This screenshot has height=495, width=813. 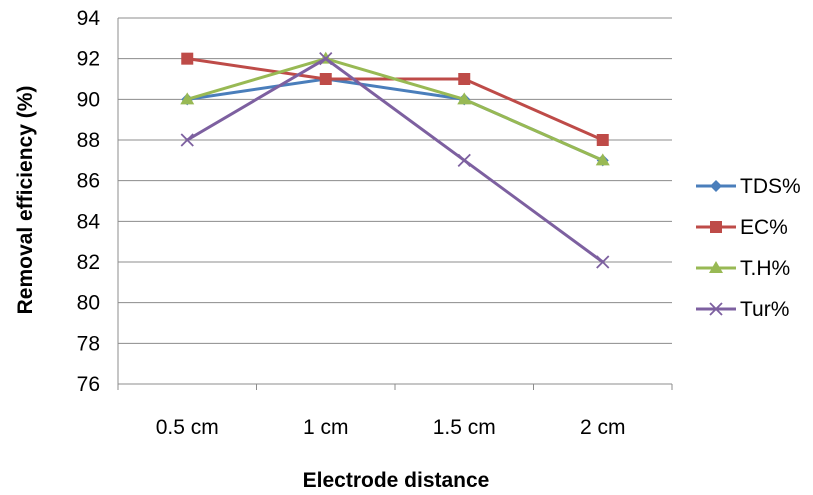 I want to click on y-tick-label: 82, so click(x=88, y=262).